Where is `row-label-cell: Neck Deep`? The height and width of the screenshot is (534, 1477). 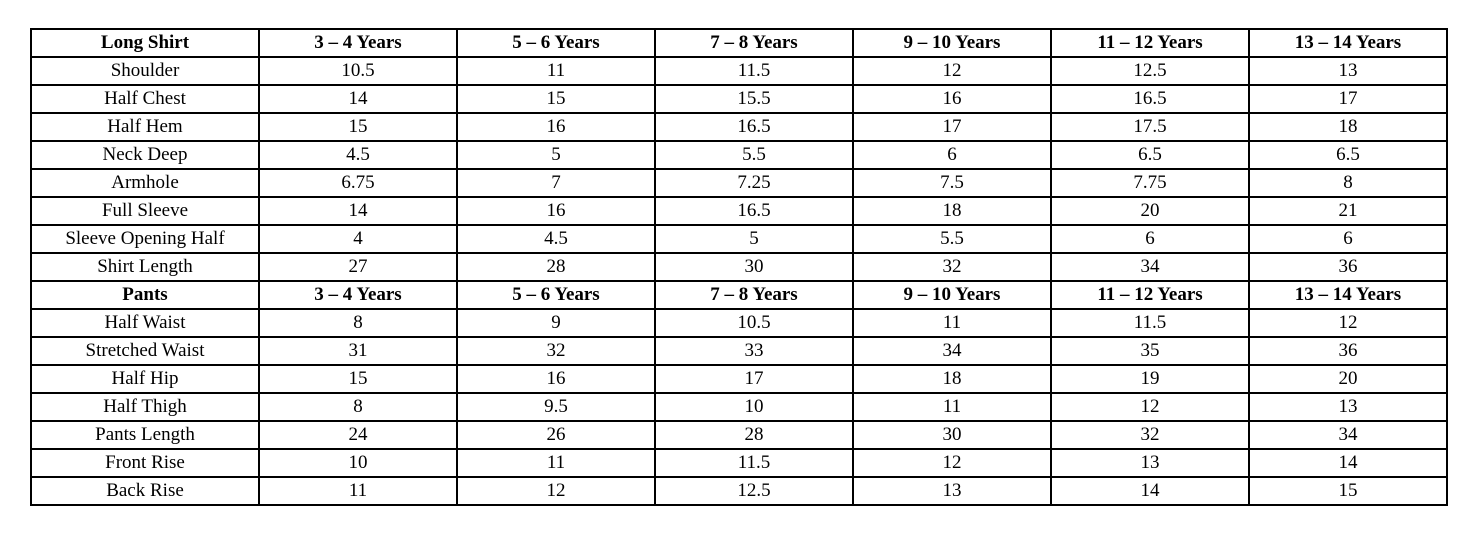 row-label-cell: Neck Deep is located at coordinates (145, 155).